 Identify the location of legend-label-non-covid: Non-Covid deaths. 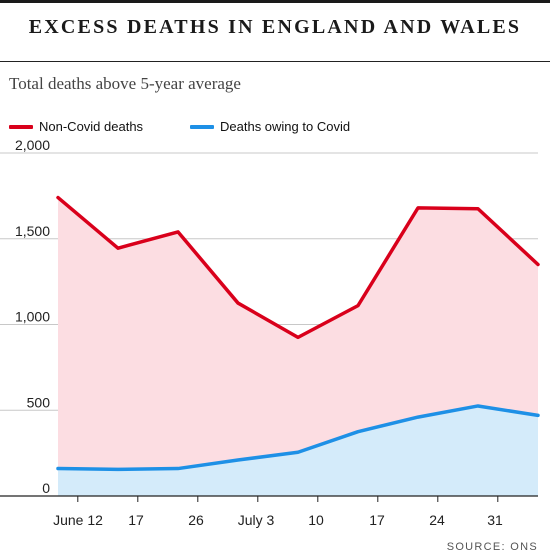
(91, 126).